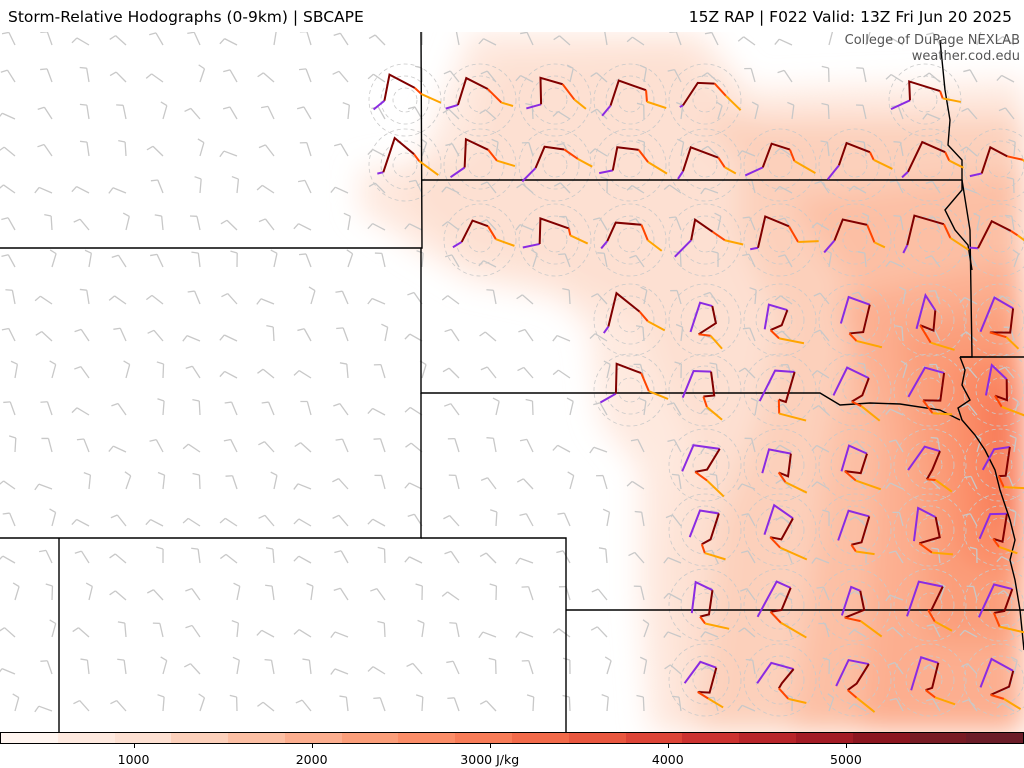 The image size is (1024, 768). Describe the element at coordinates (512, 756) in the screenshot. I see `colorbar-ticks: 1000 2000 3000 J/kg 4000 5000` at that location.